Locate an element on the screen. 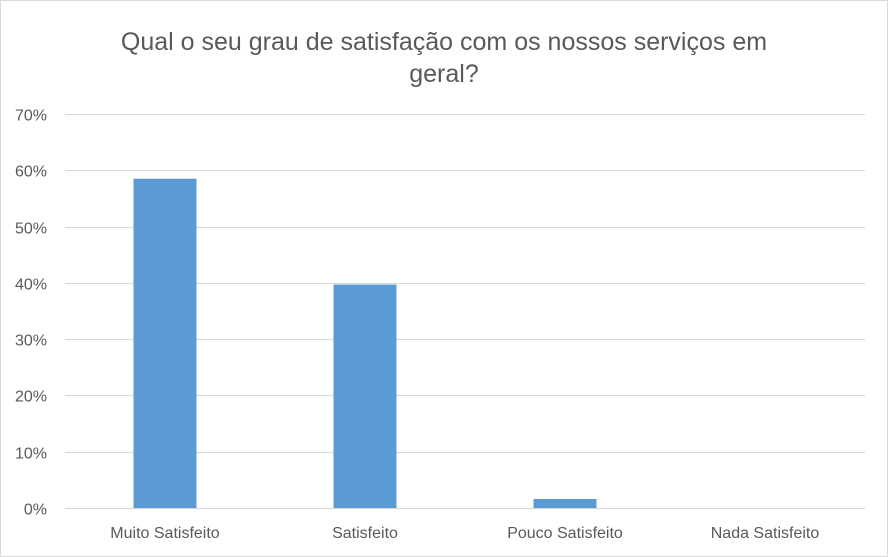  y-tick-label: 10% is located at coordinates (31, 454).